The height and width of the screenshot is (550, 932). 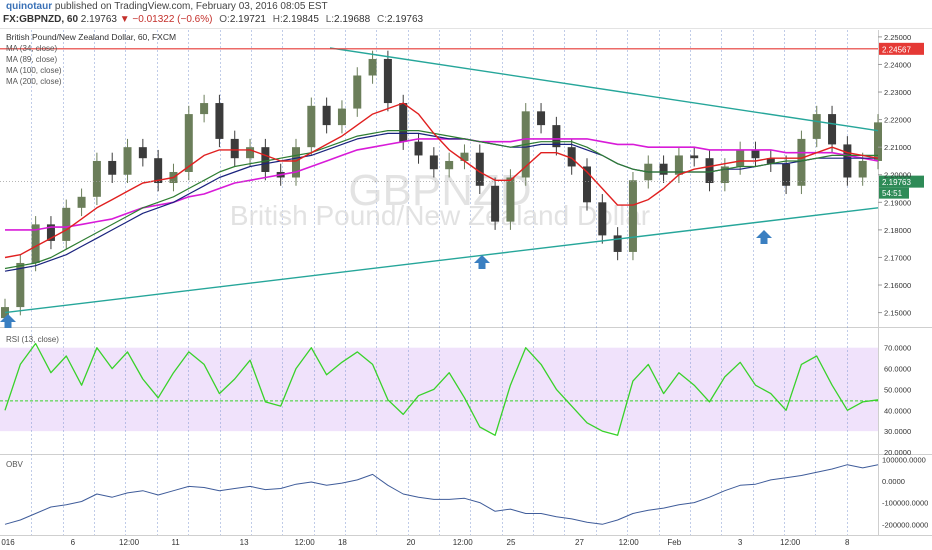 I want to click on obv-tick-label: 100000.0000, so click(x=904, y=459).